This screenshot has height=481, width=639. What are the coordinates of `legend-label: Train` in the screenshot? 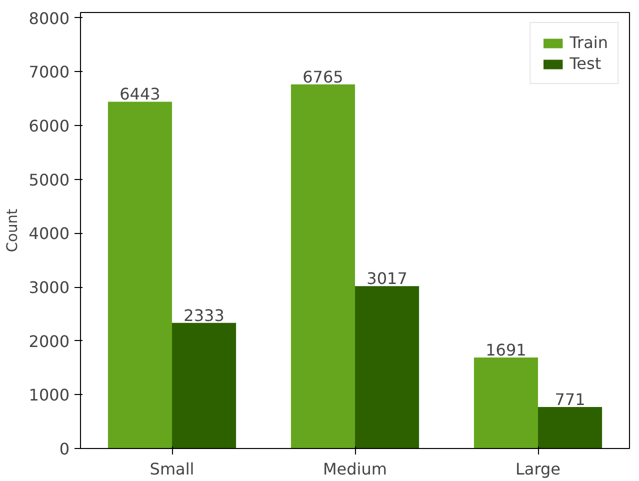 It's located at (589, 42).